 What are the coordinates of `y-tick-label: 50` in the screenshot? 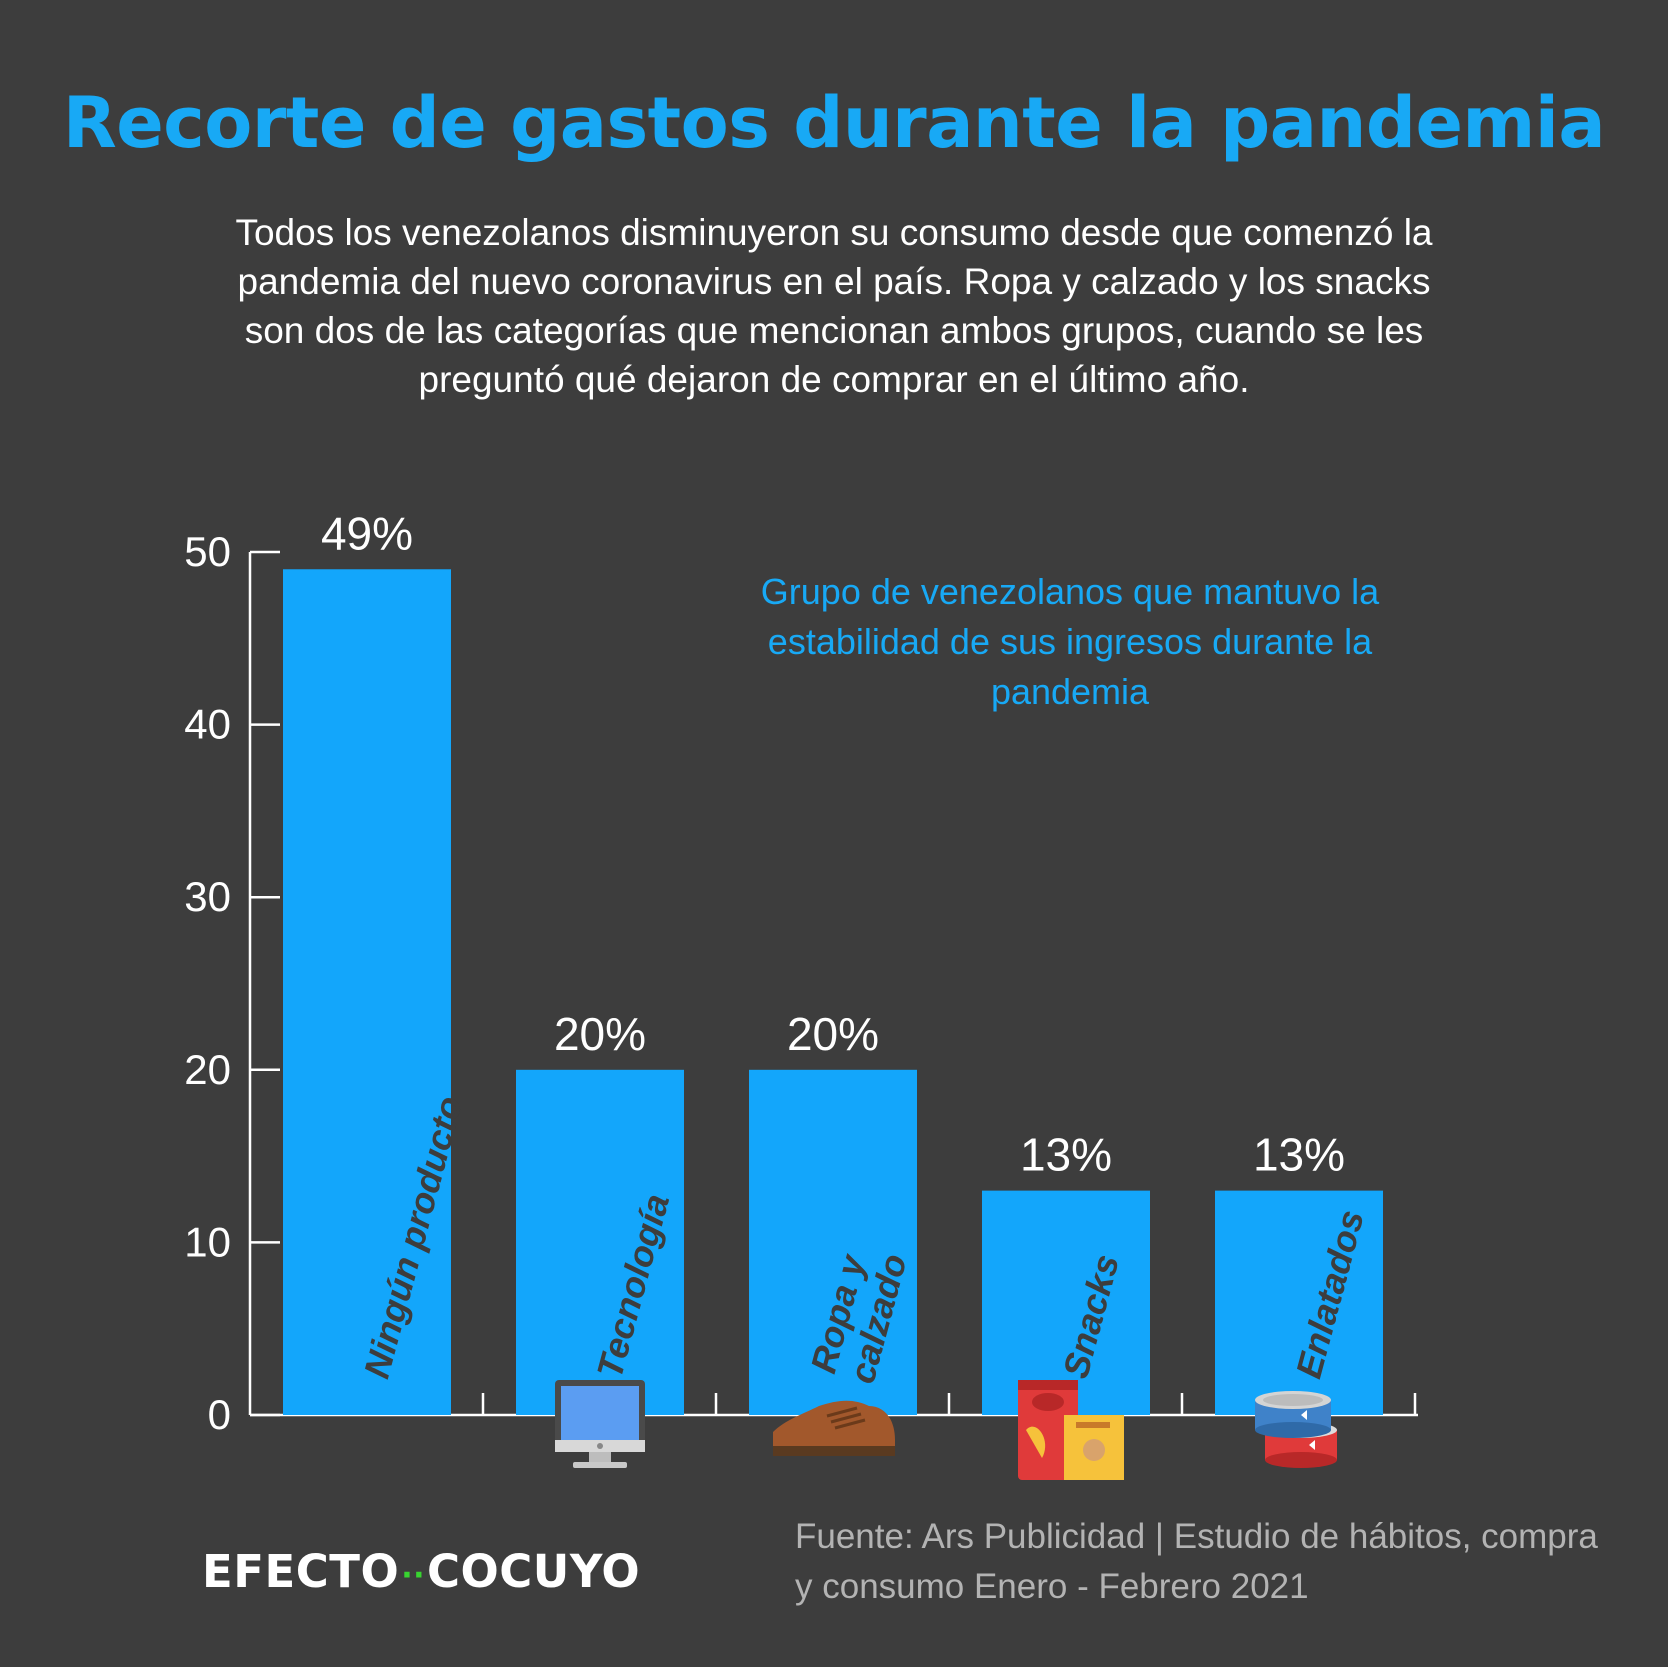 It's located at (207, 551).